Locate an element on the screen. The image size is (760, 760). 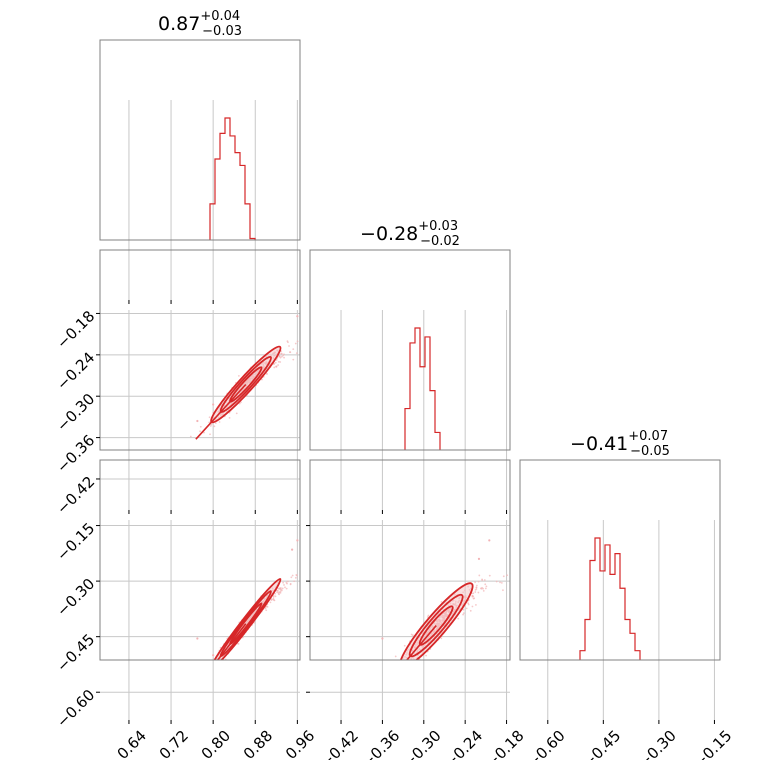
title-0-plus: +0.04 is located at coordinates (220, 16).